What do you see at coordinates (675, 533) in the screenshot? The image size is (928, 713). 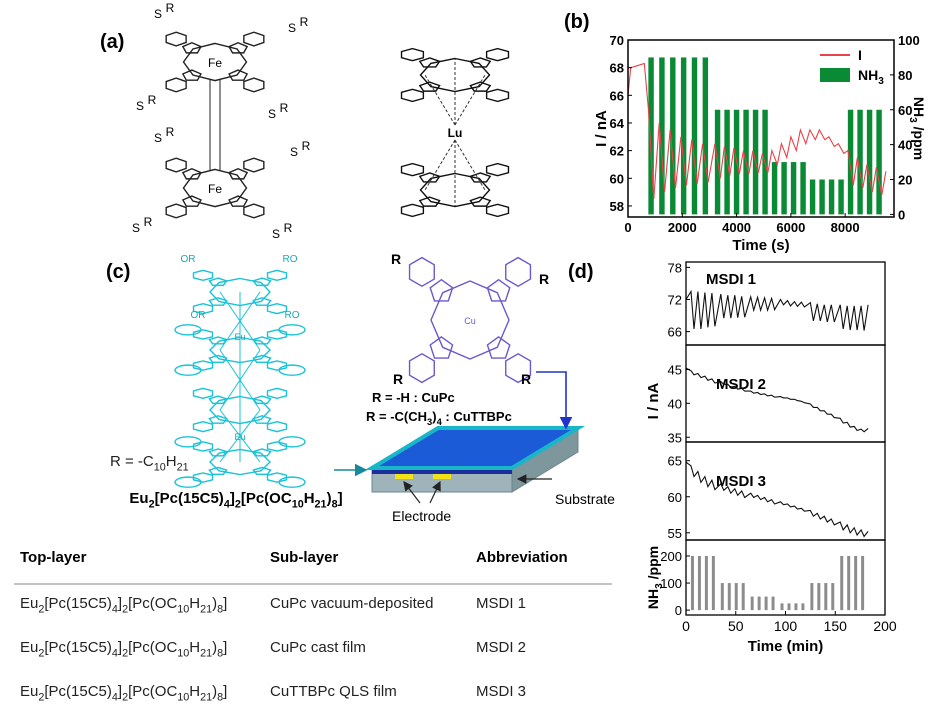 I see `y-tick-label: 55` at bounding box center [675, 533].